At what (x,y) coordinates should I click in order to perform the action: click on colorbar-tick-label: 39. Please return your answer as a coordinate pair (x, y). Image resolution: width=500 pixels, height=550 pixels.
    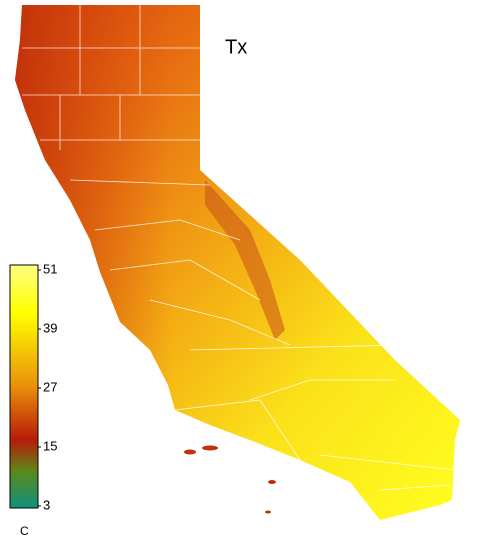
    Looking at the image, I should click on (50, 327).